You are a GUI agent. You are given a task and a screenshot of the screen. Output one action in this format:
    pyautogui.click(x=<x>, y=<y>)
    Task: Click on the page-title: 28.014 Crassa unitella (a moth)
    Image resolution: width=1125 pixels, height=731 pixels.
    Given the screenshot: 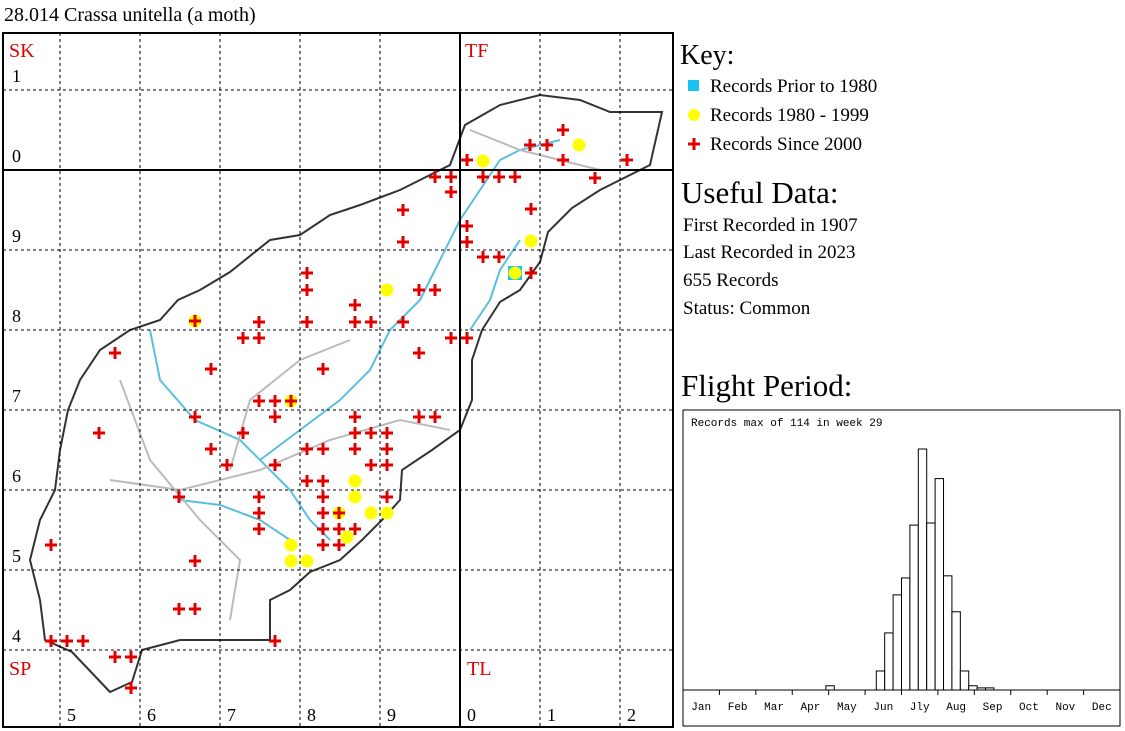 What is the action you would take?
    pyautogui.click(x=130, y=15)
    